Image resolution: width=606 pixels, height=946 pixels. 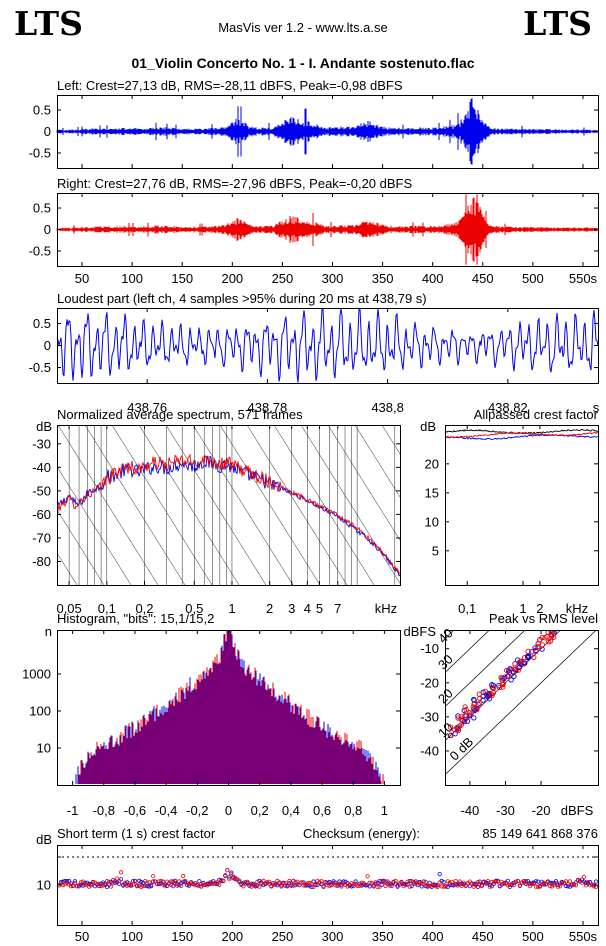 What do you see at coordinates (260, 810) in the screenshot?
I see `svg-text: 0,2` at bounding box center [260, 810].